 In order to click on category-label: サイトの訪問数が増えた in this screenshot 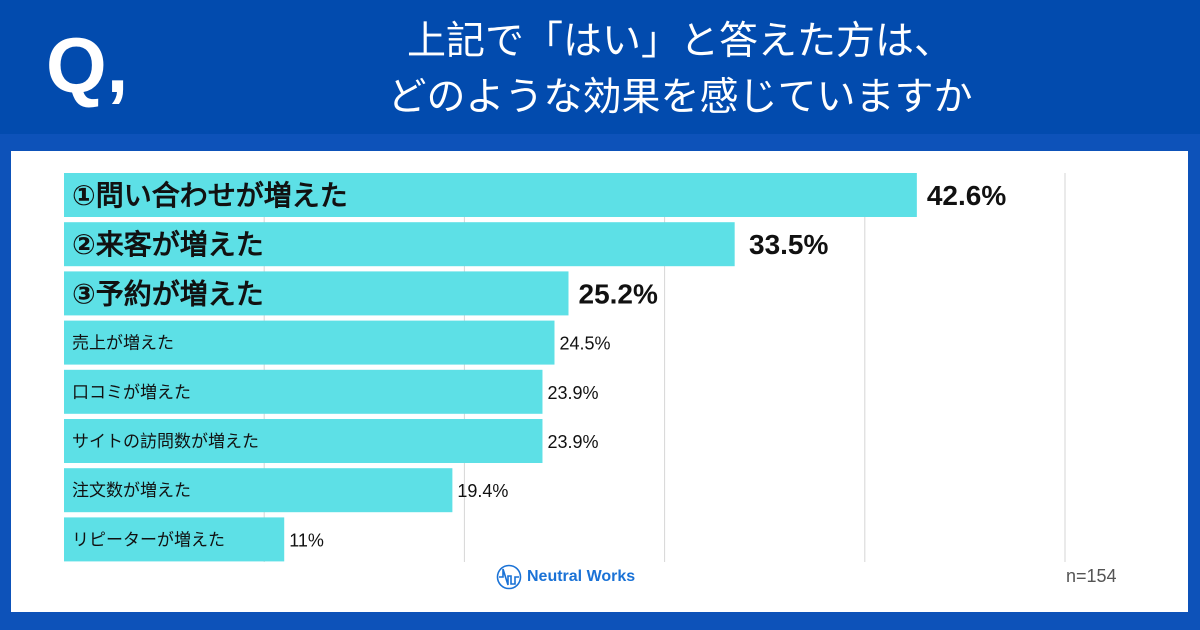, I will do `click(165, 442)`.